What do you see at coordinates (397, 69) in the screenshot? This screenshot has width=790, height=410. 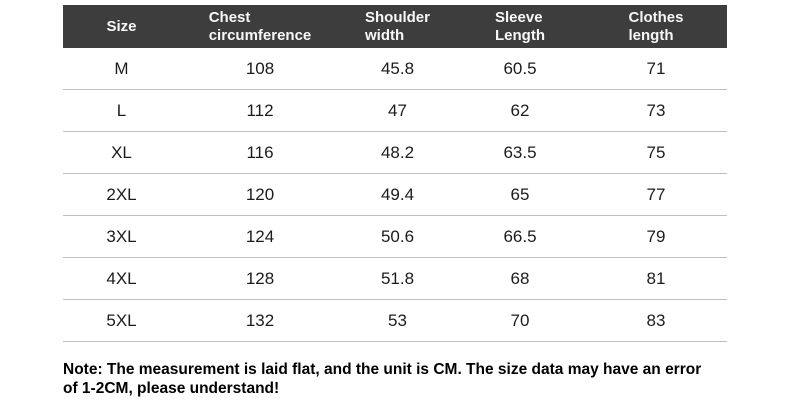 I see `value-cell: 45.8` at bounding box center [397, 69].